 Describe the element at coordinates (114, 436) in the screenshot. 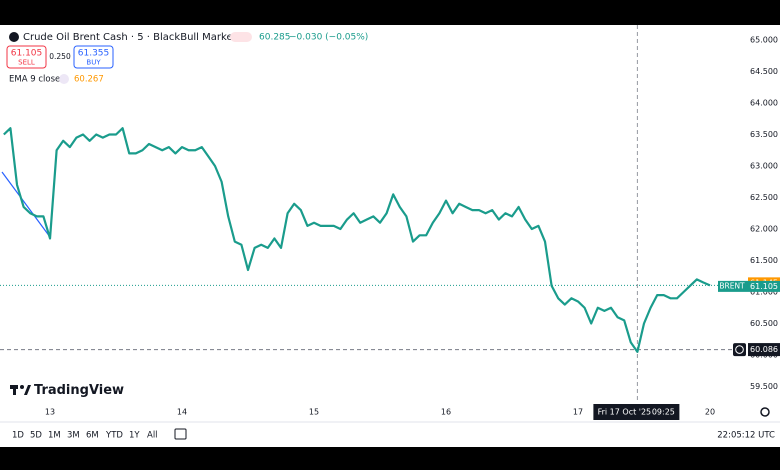

I see `range-button: YTD` at that location.